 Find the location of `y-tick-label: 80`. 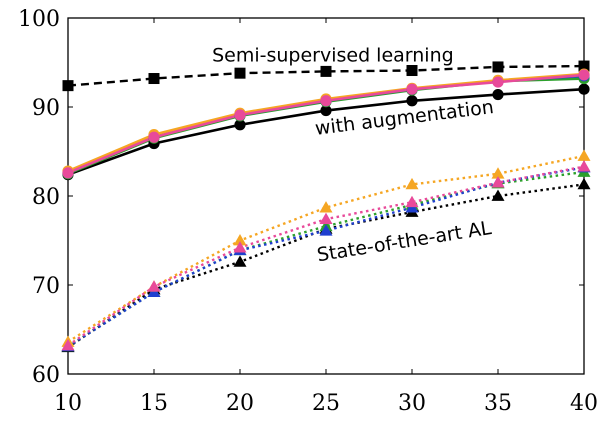

y-tick-label: 80 is located at coordinates (46, 197).